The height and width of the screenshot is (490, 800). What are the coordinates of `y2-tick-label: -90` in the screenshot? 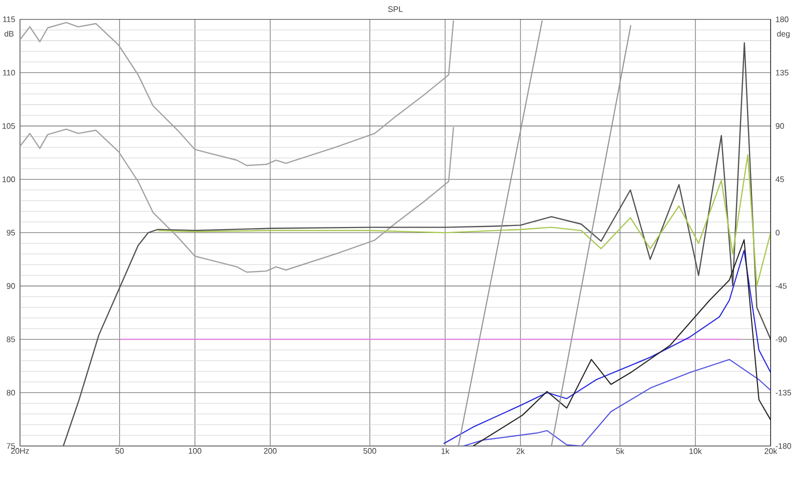 It's located at (781, 339).